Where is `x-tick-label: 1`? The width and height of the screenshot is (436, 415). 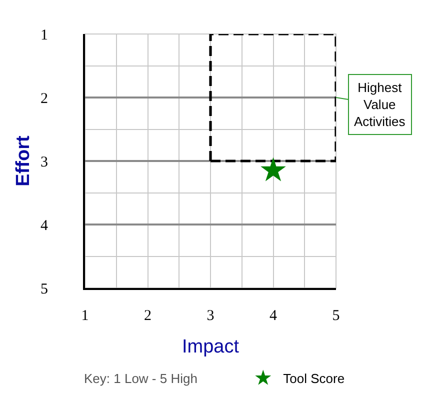
x-tick-label: 1 is located at coordinates (85, 316).